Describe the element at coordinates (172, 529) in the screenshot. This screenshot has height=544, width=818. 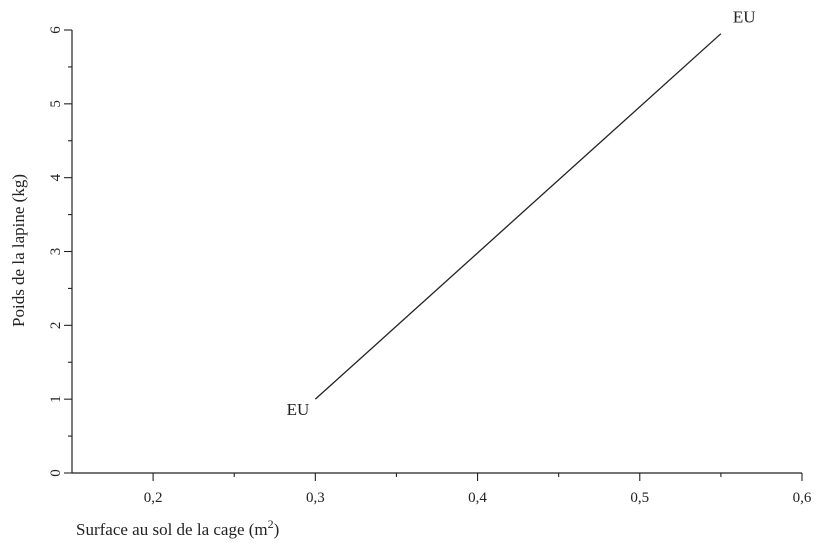
I see `x-axis-title-main: Surface au sol de la cage (m` at that location.